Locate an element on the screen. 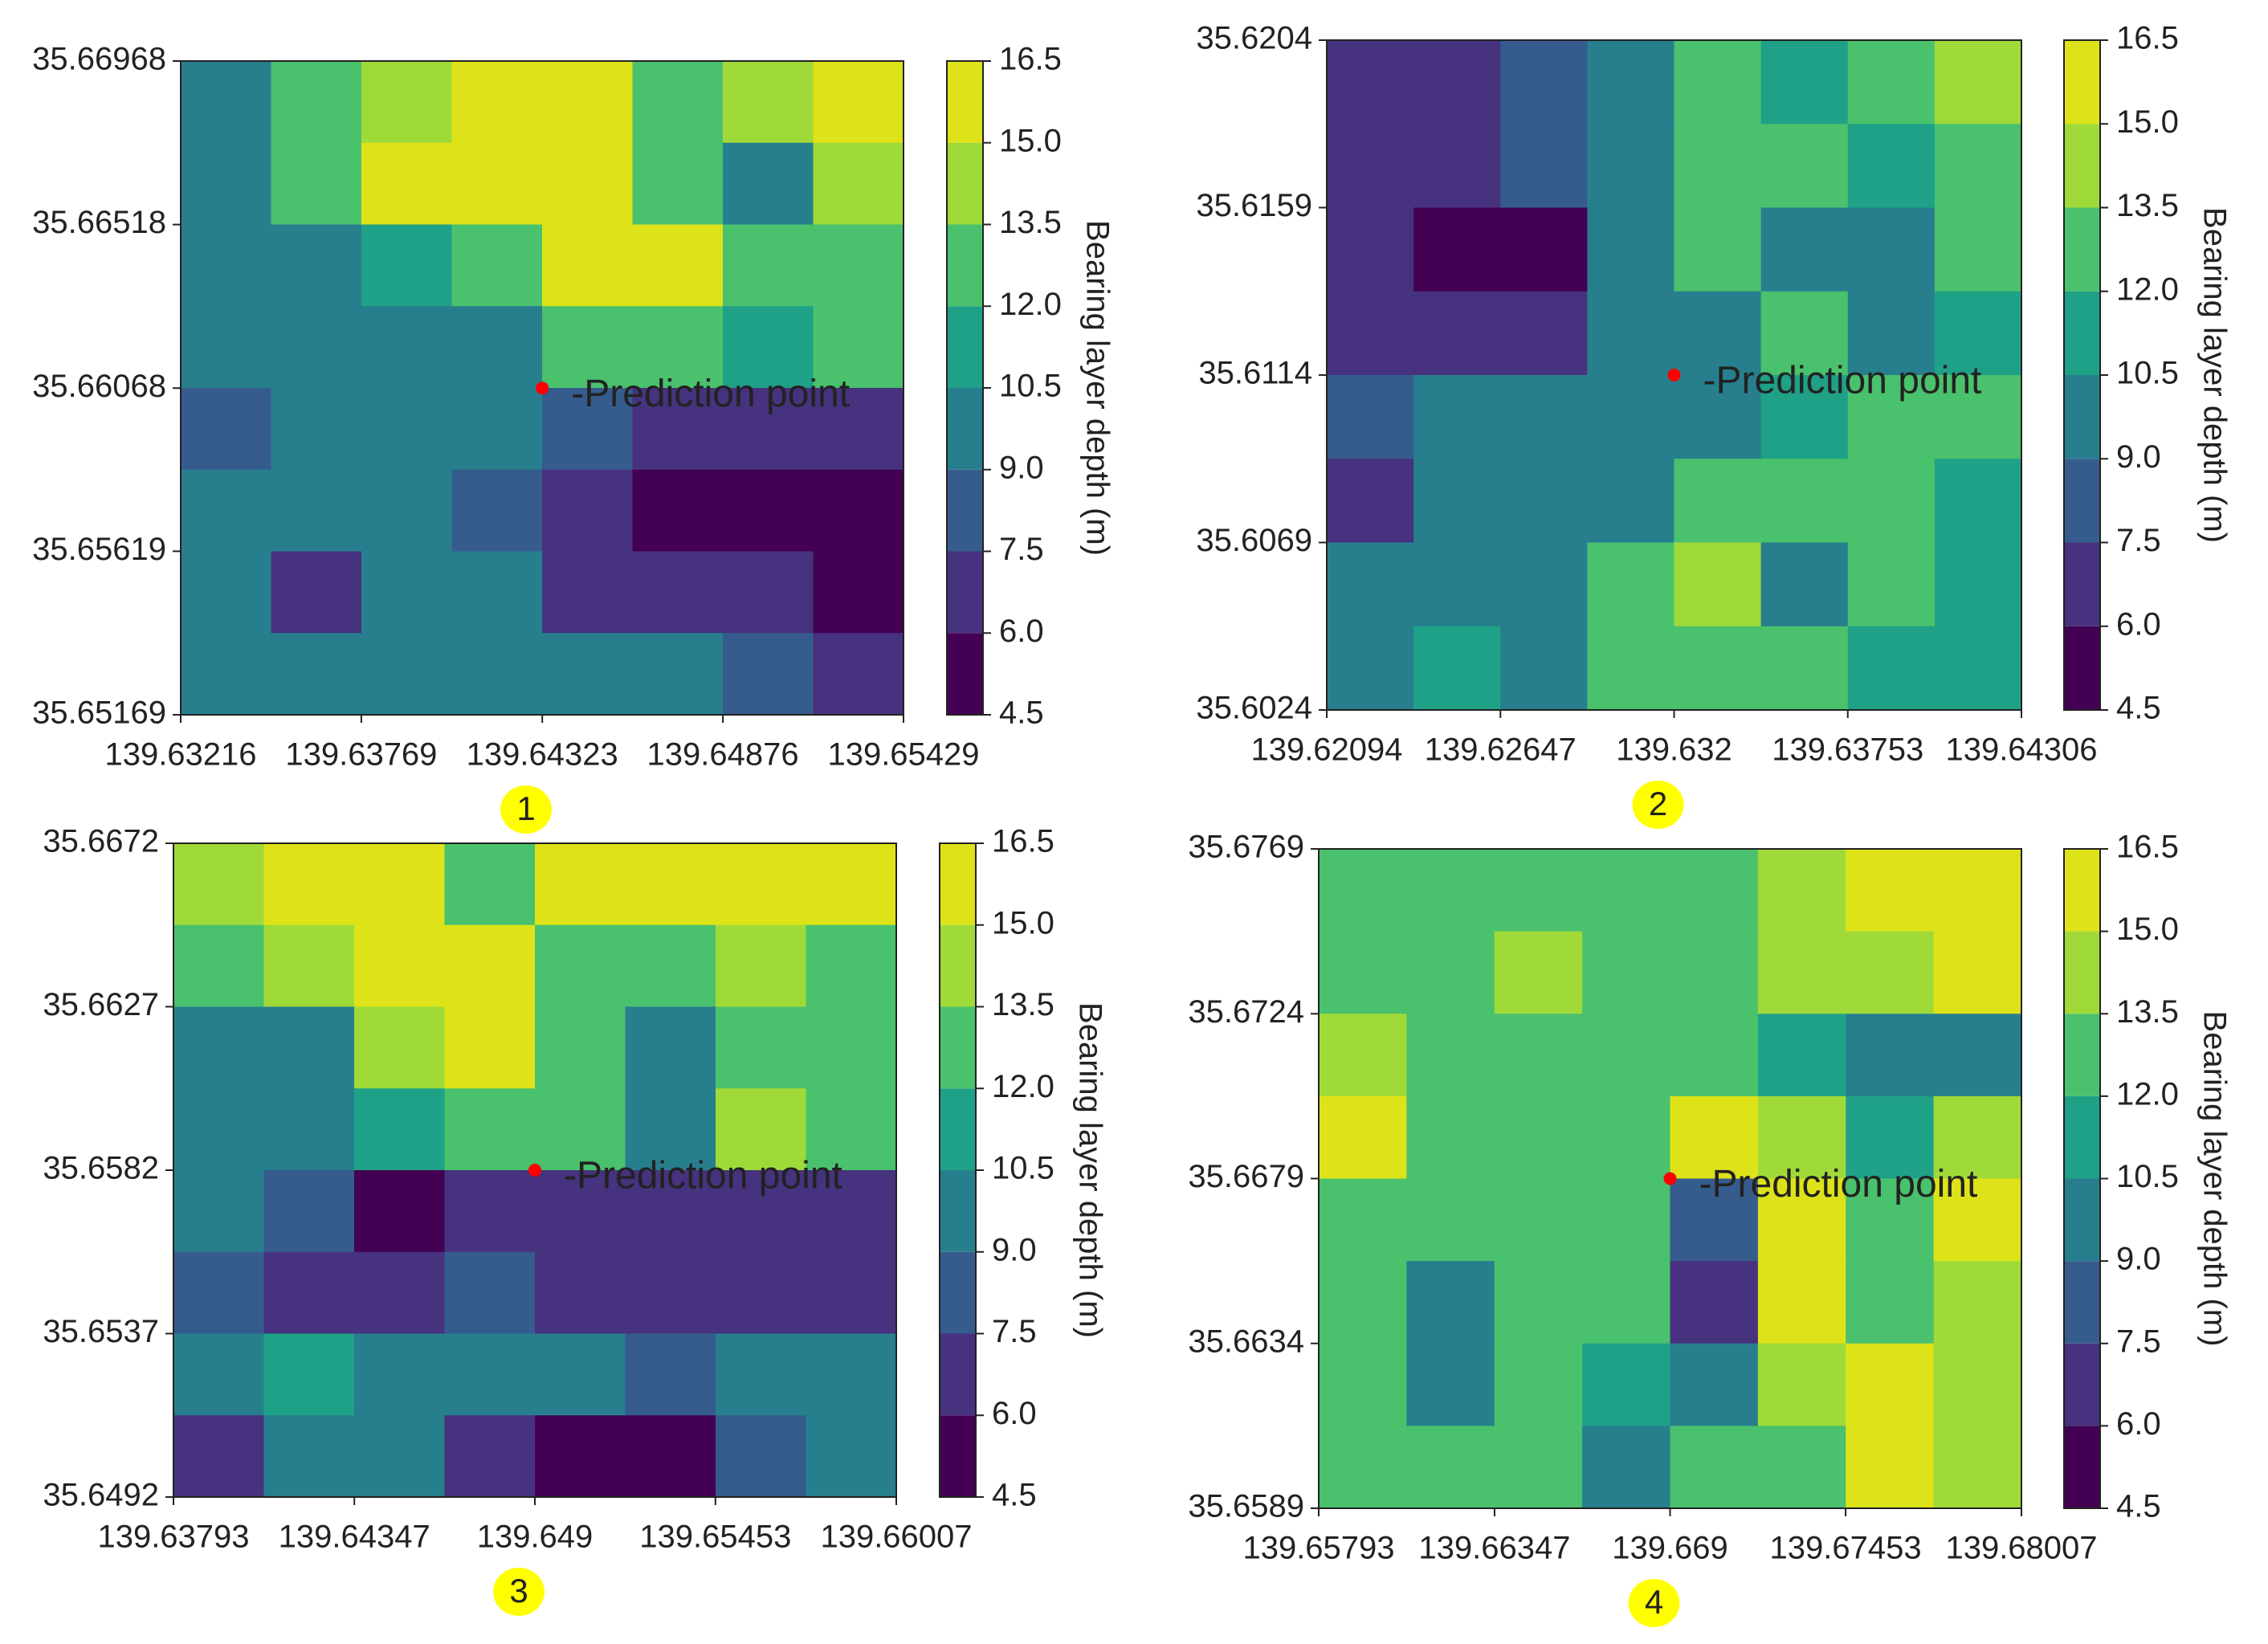 This screenshot has width=2268, height=1644. colorbar-tick-label: 6.0 is located at coordinates (1015, 1413).